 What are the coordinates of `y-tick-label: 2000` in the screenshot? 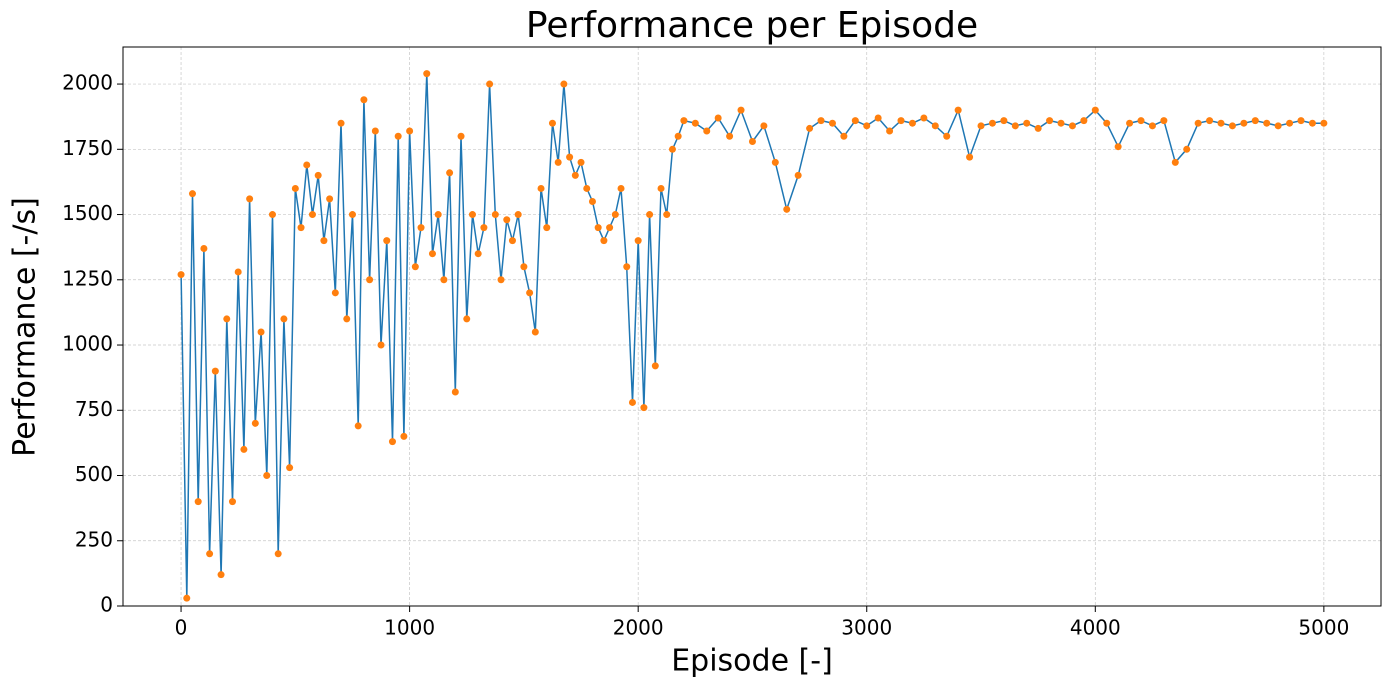 It's located at (87, 83).